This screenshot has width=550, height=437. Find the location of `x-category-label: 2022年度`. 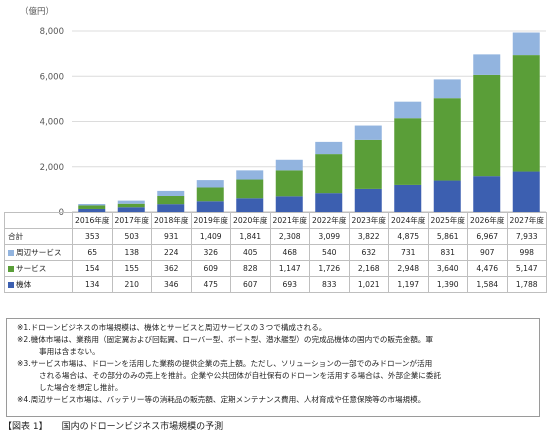

x-category-label: 2022年度 is located at coordinates (329, 220).